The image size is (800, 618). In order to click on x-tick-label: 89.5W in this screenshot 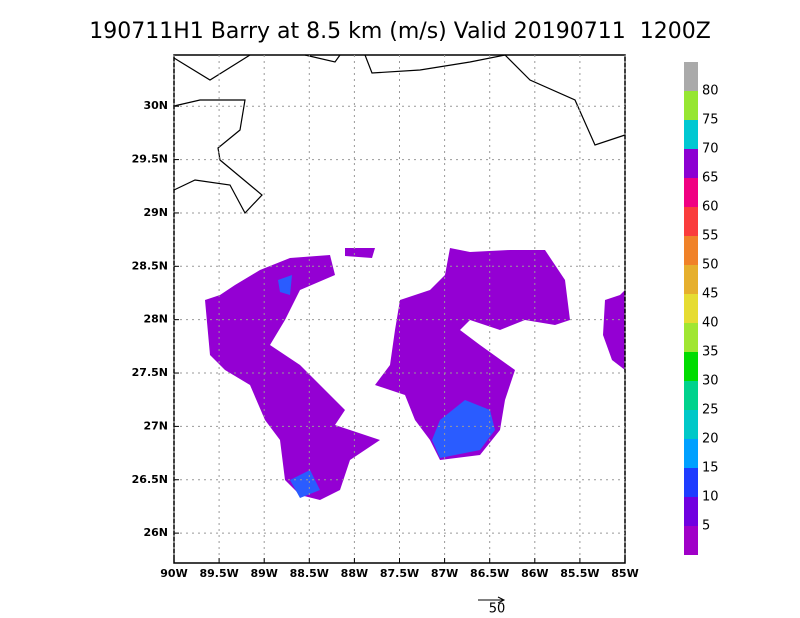, I will do `click(218, 573)`.